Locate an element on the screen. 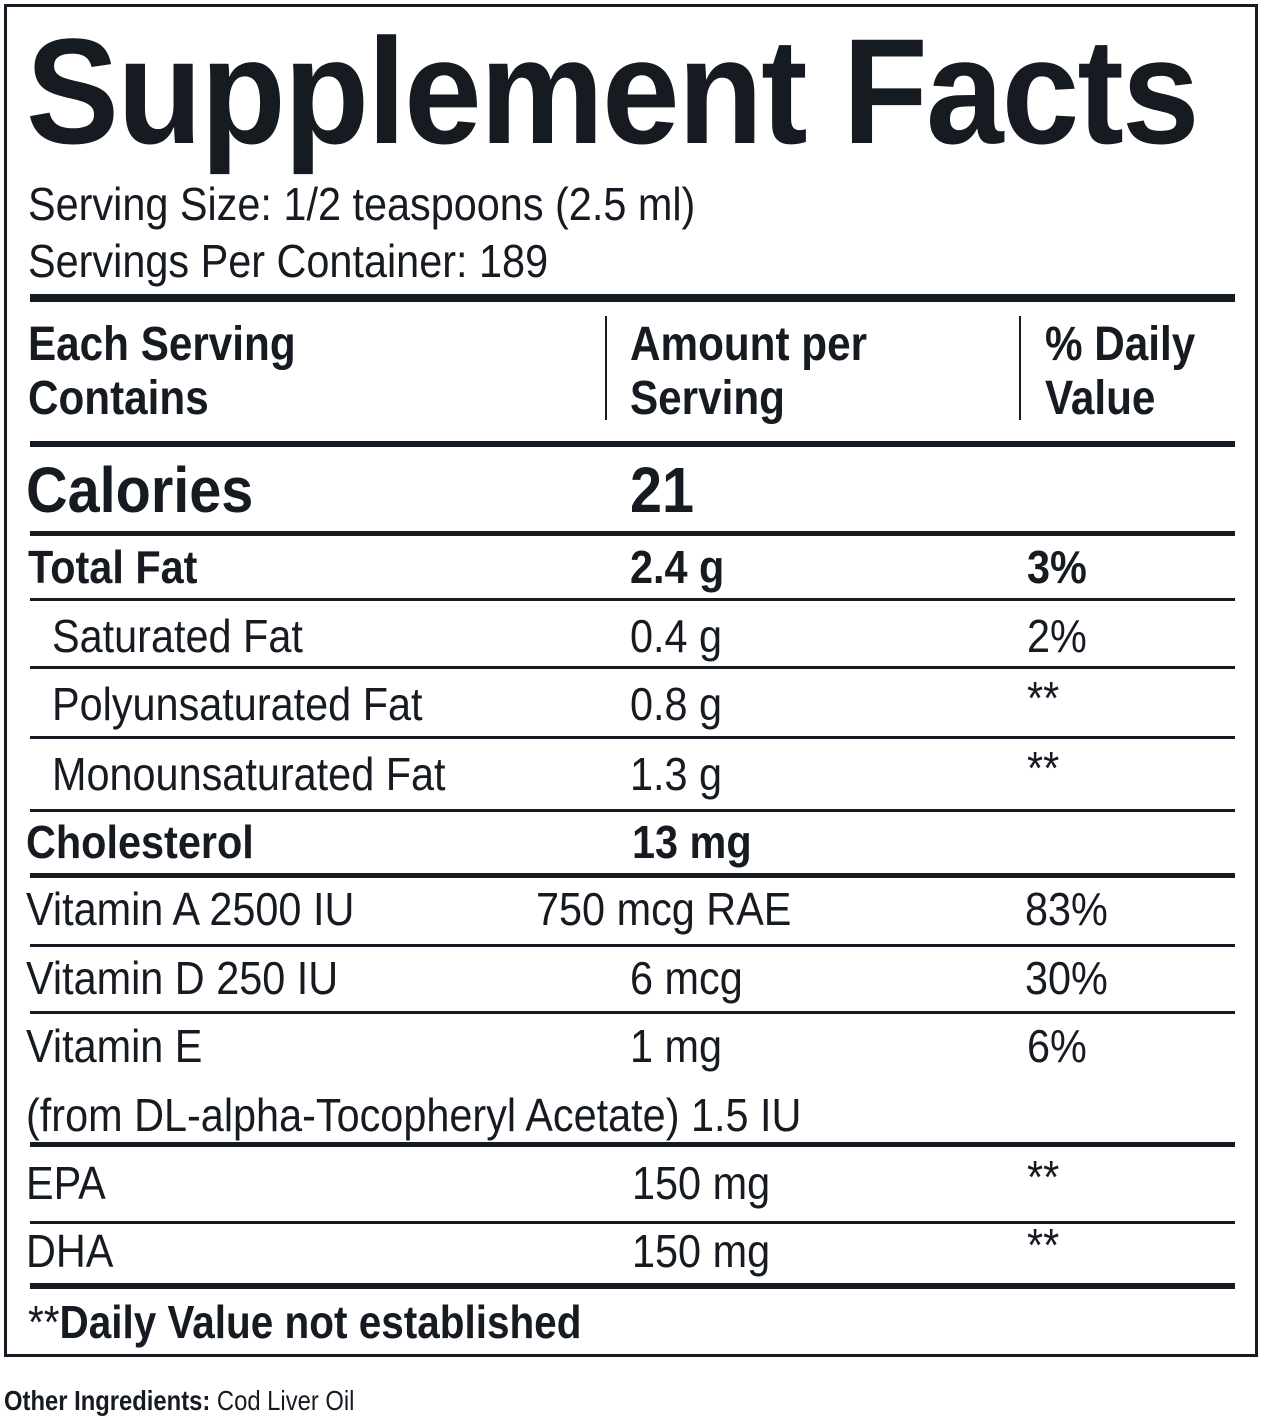  nutrient-name: Saturated Fat is located at coordinates (177, 636).